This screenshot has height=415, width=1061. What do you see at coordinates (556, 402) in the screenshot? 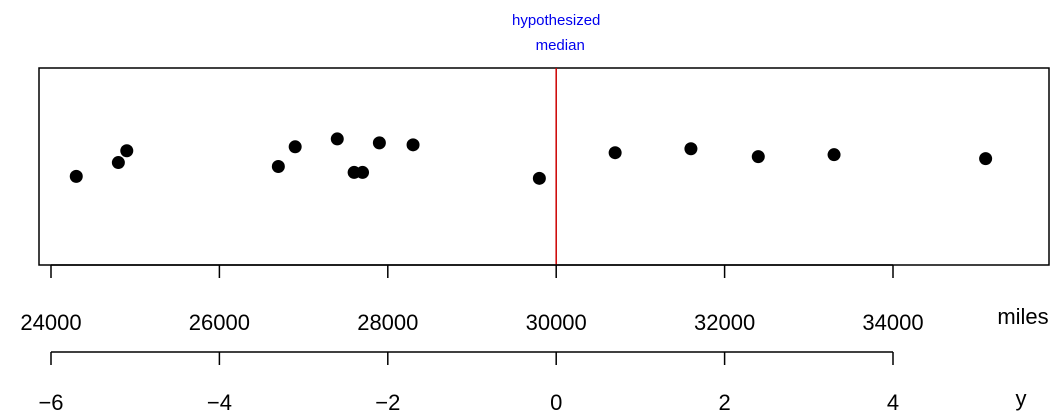
I see `y-tick-label: 0` at bounding box center [556, 402].